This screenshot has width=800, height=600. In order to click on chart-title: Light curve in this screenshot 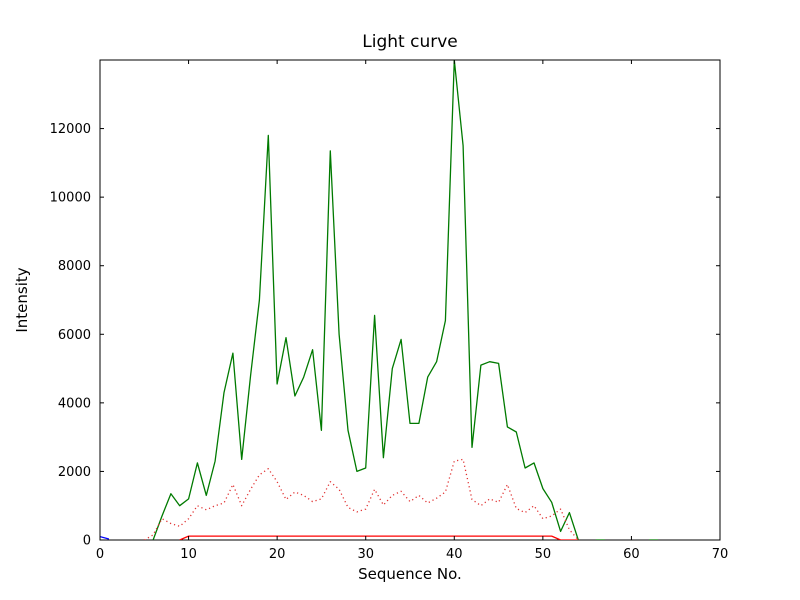, I will do `click(409, 42)`.